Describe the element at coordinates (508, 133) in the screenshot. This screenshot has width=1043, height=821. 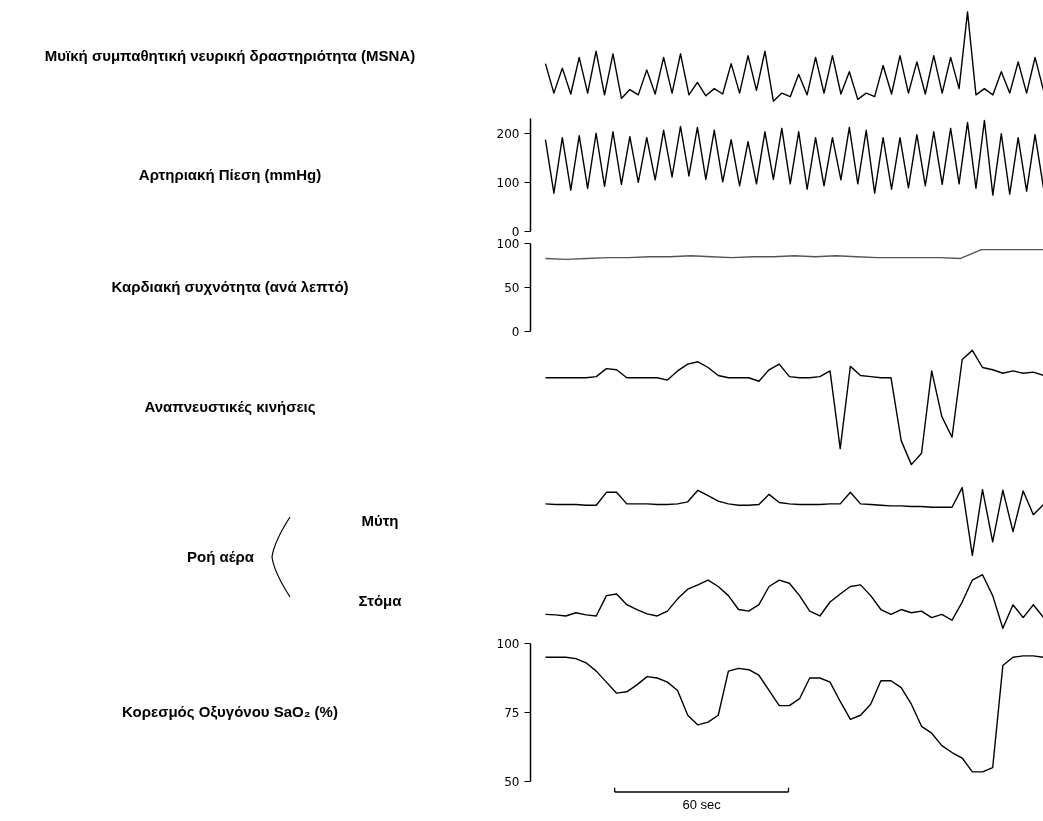
I see `y-tick-label: 200` at that location.